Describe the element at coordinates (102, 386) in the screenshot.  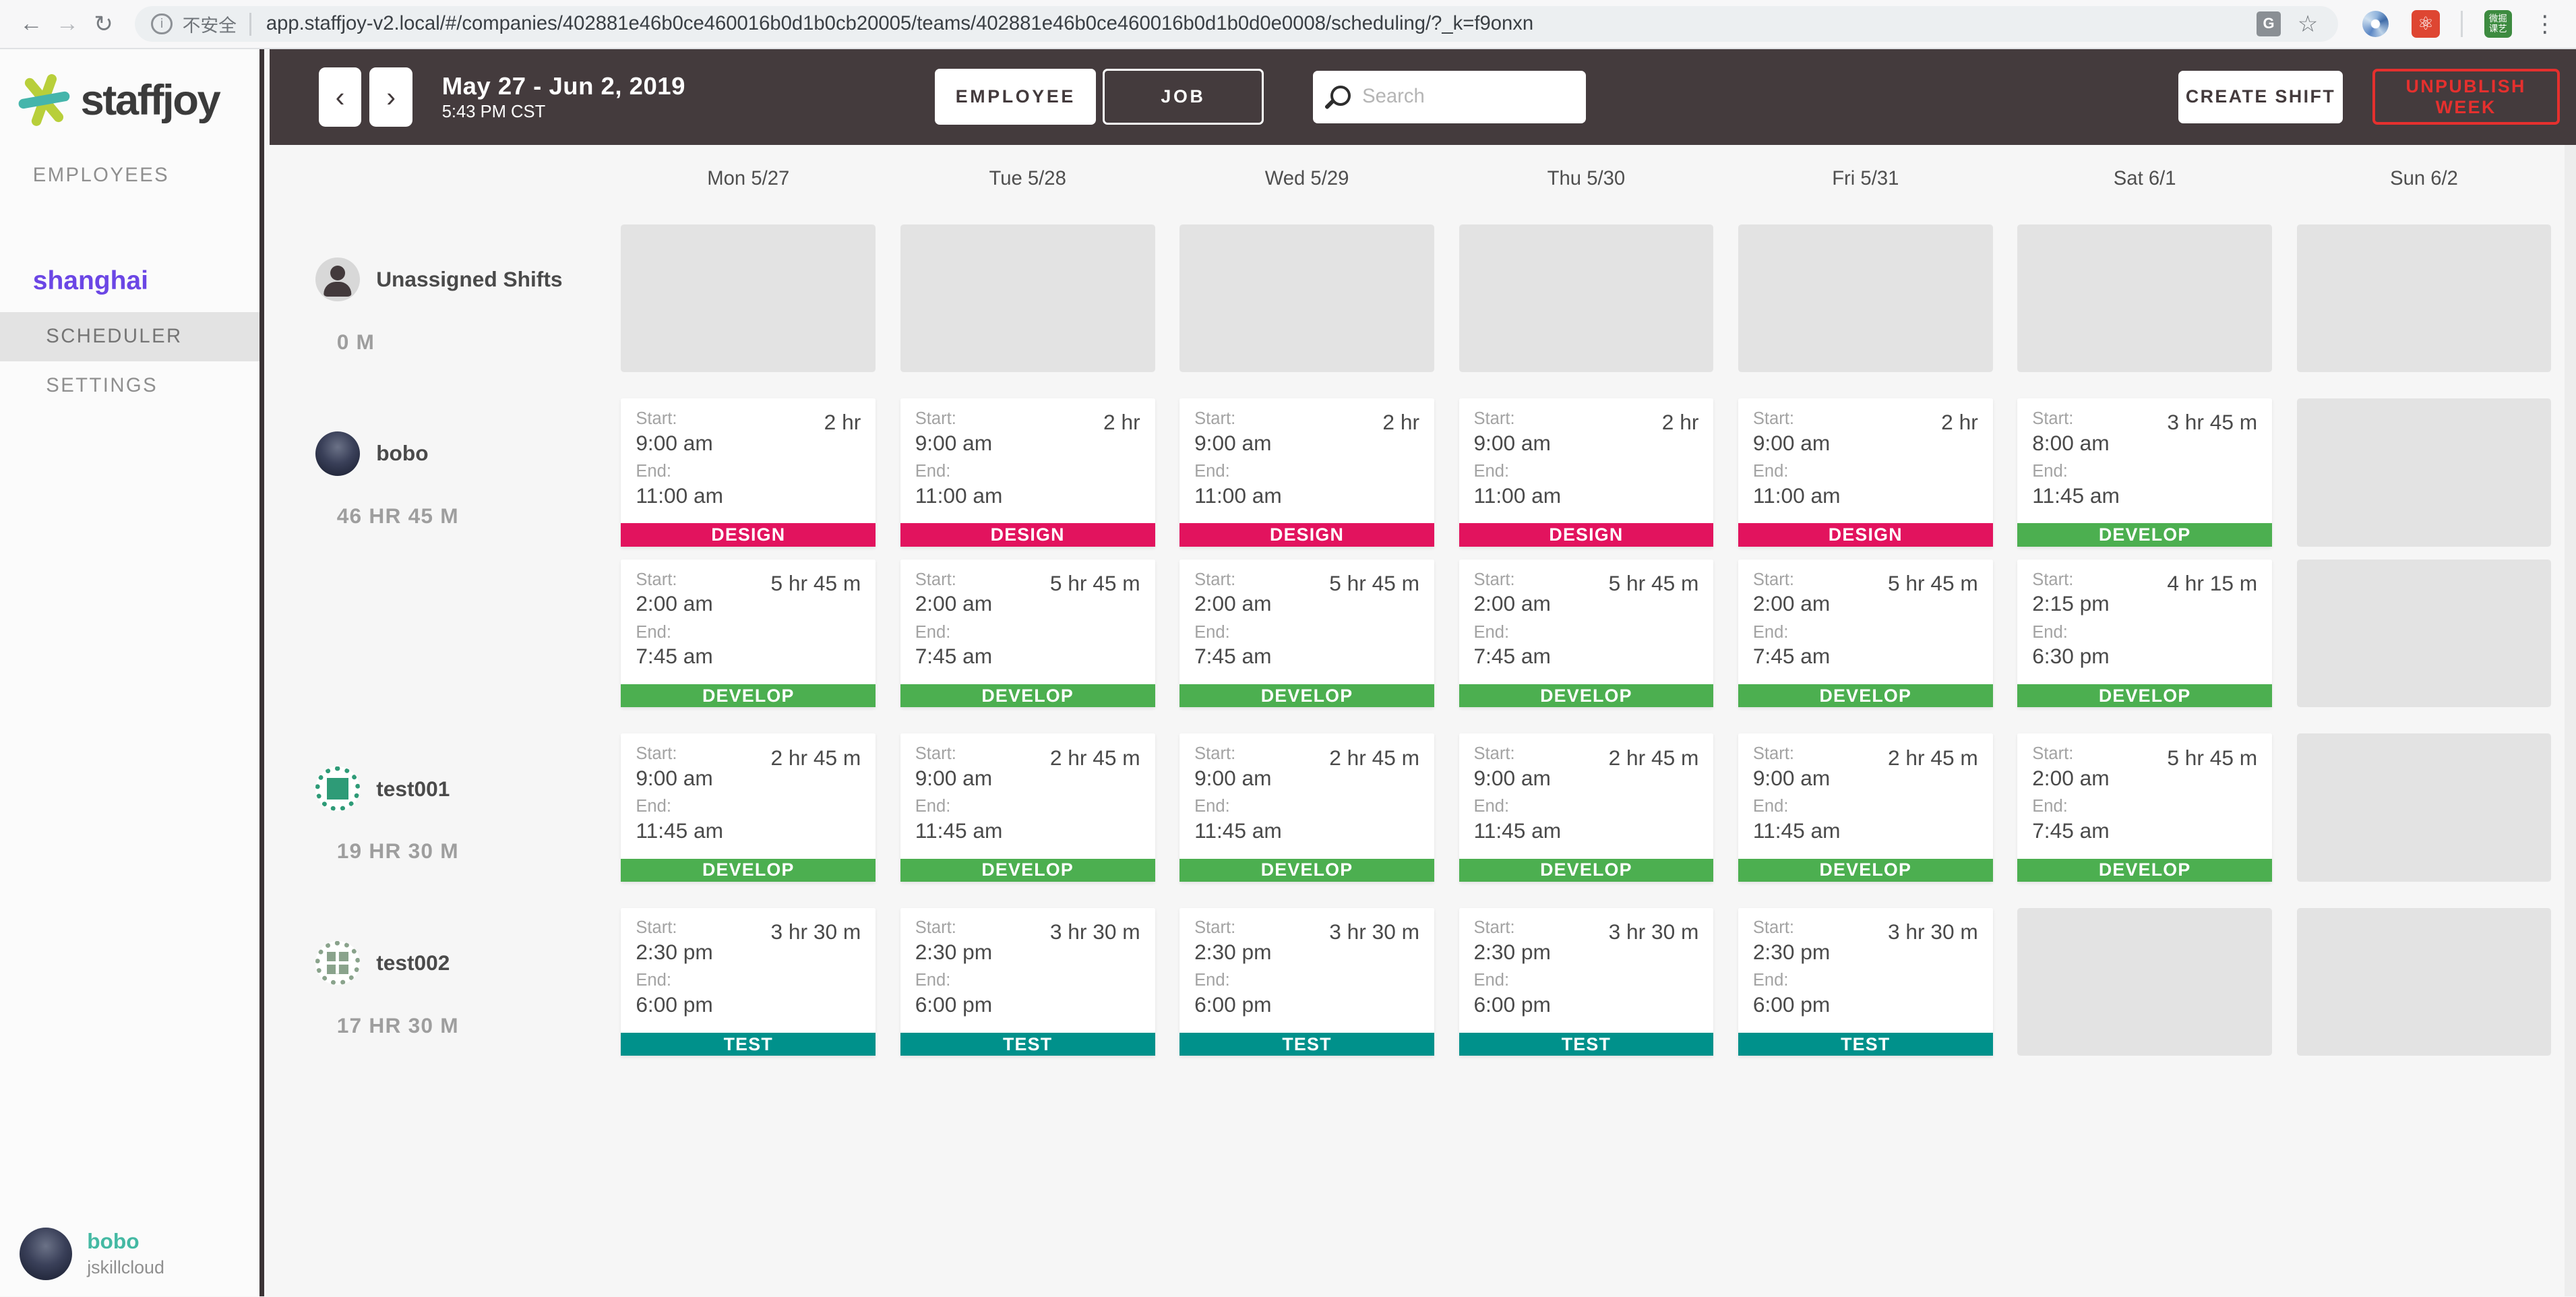
I see `sidebar-item-settings: SETTINGS` at that location.